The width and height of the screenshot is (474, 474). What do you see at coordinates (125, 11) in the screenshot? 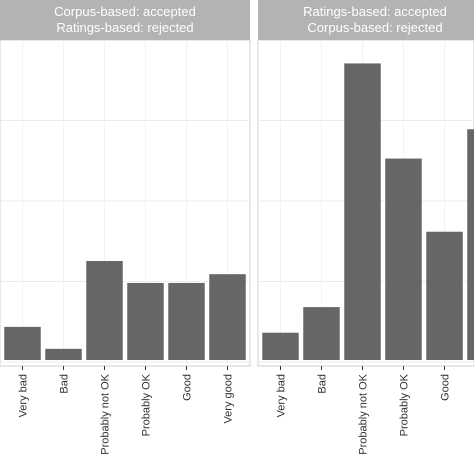
I see `facet-strip-label: Corpus-based: accepted` at bounding box center [125, 11].